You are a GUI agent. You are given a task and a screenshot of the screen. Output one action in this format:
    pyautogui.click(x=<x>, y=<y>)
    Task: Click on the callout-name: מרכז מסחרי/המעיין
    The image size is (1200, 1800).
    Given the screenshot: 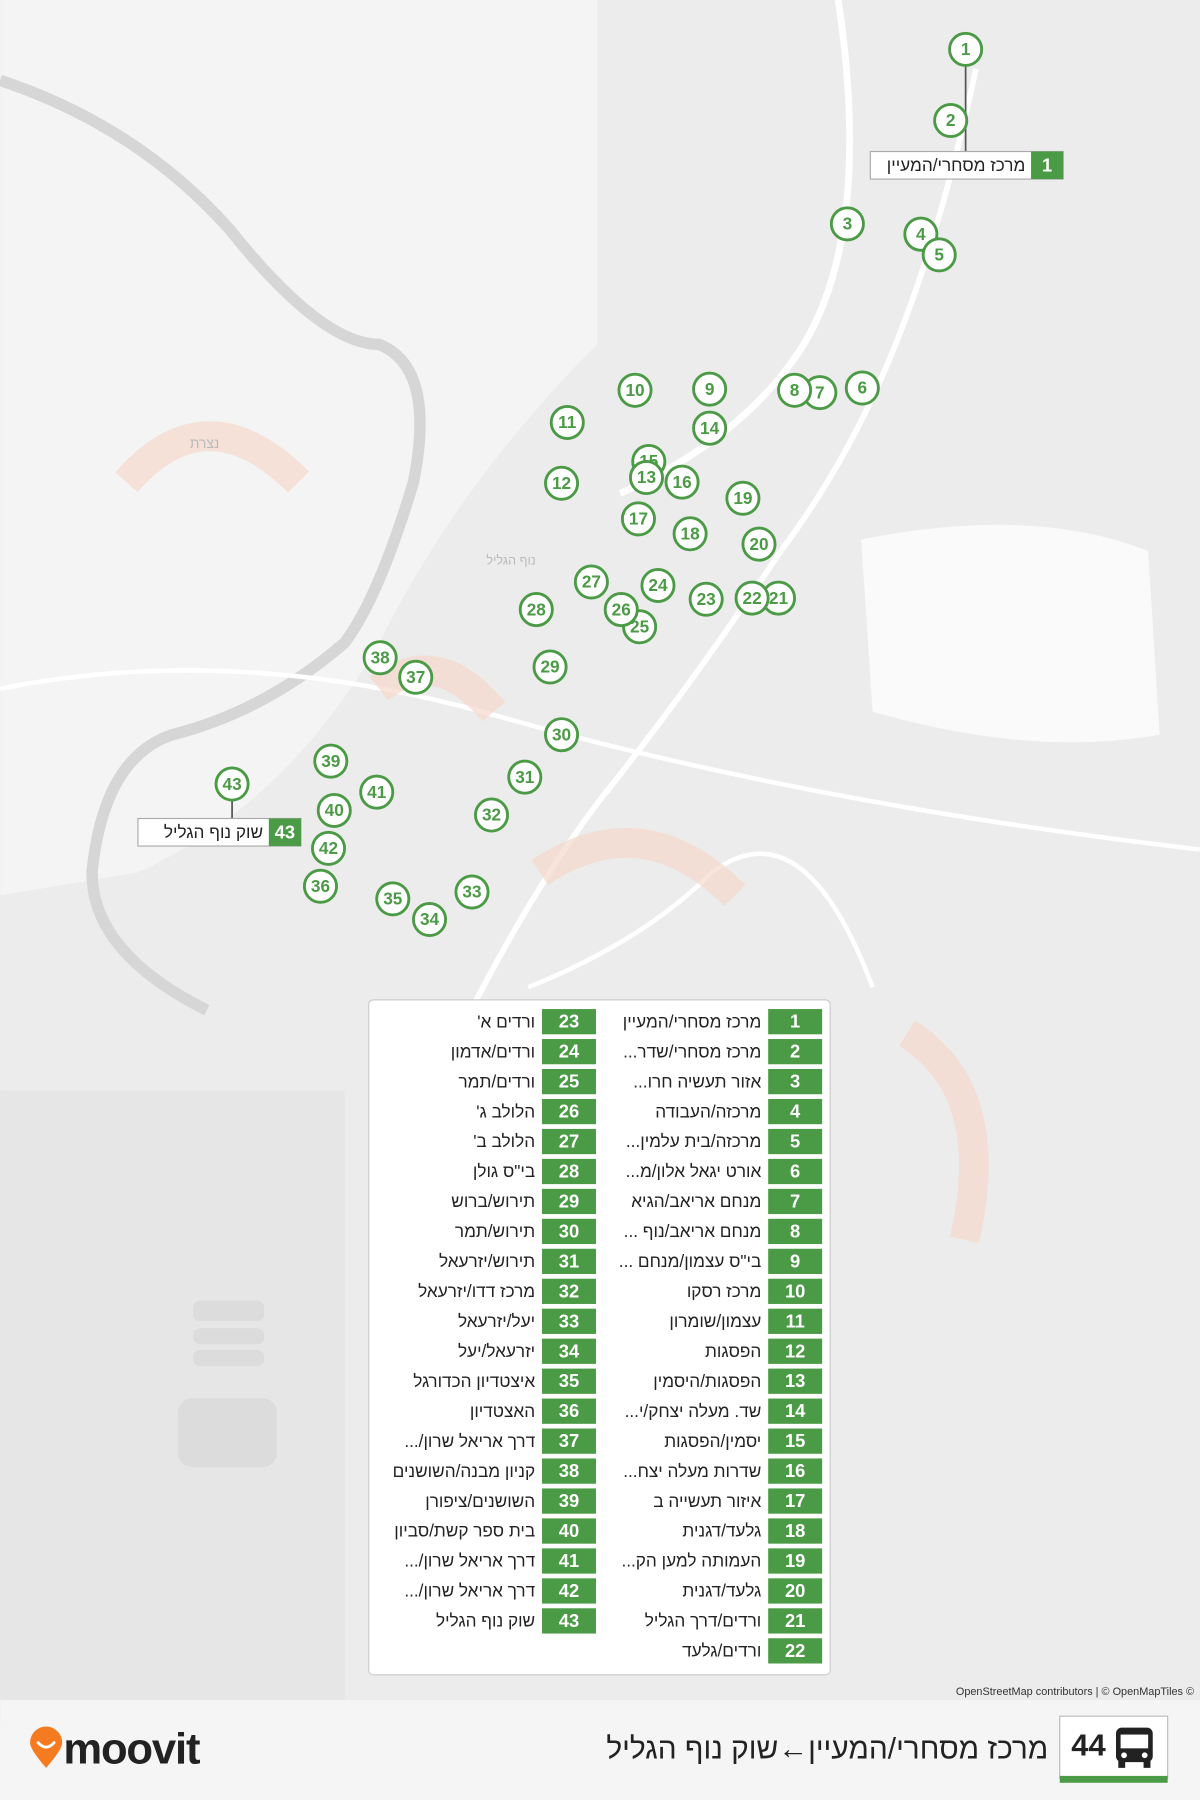 What is the action you would take?
    pyautogui.click(x=956, y=165)
    